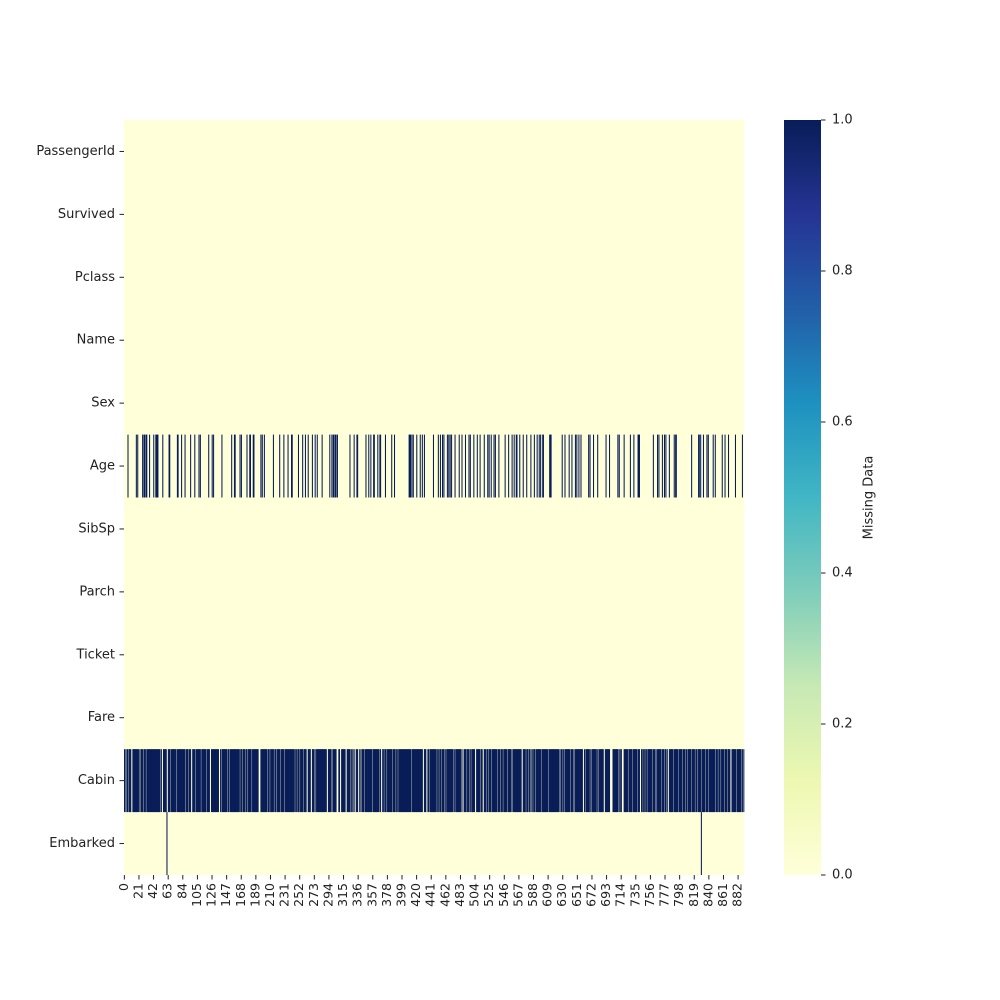 Image resolution: width=1000 pixels, height=1000 pixels. What do you see at coordinates (842, 875) in the screenshot?
I see `colorbar-tick-label: 0.0` at bounding box center [842, 875].